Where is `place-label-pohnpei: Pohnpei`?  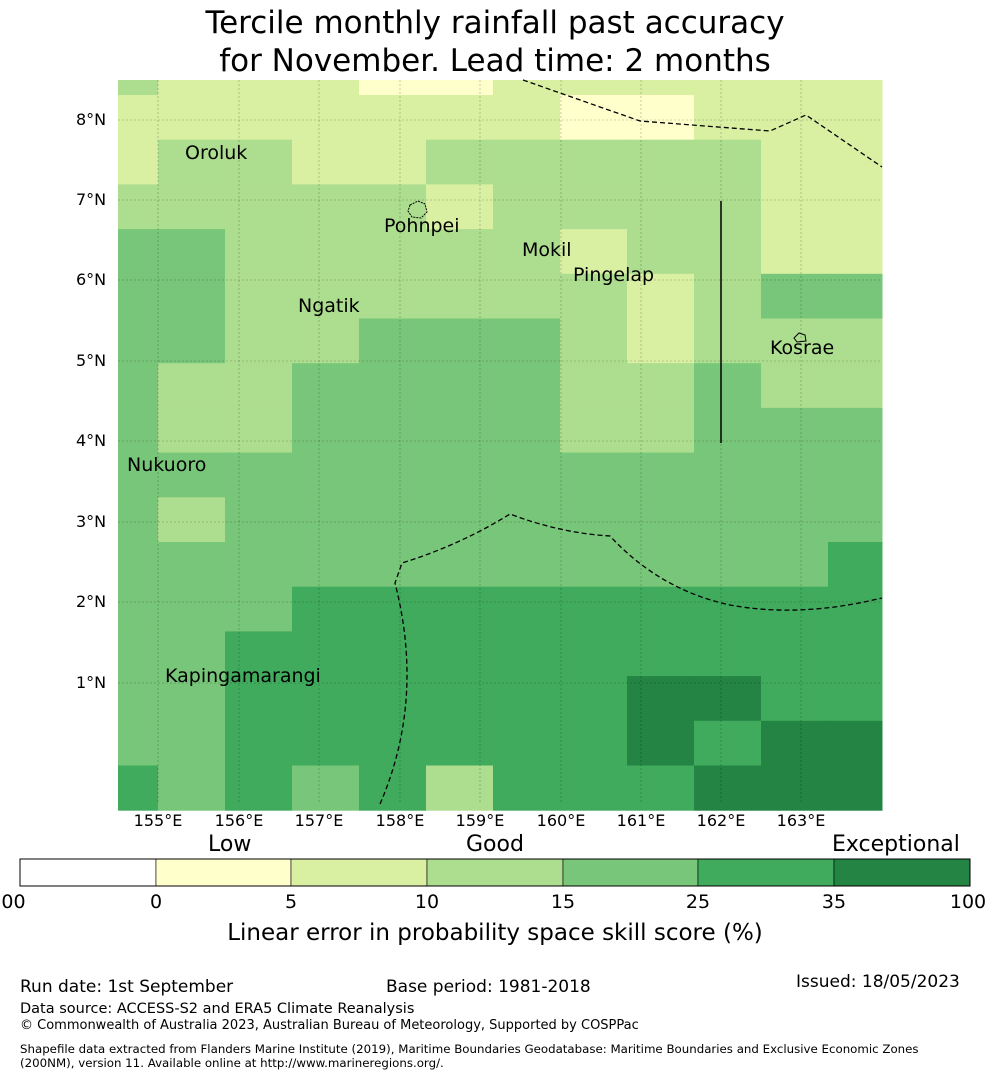 place-label-pohnpei: Pohnpei is located at coordinates (422, 226).